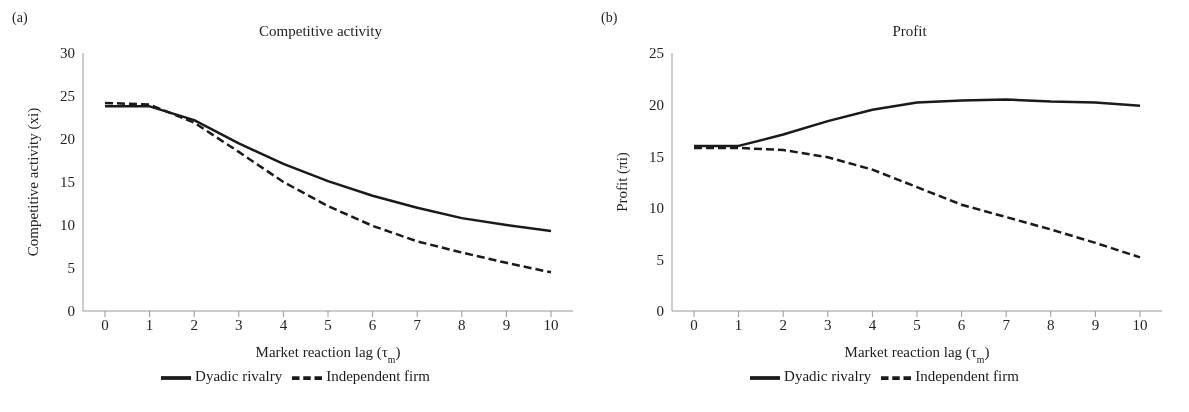 This screenshot has height=412, width=1189. What do you see at coordinates (622, 182) in the screenshot?
I see `y-axis-title: Profit (πi)` at bounding box center [622, 182].